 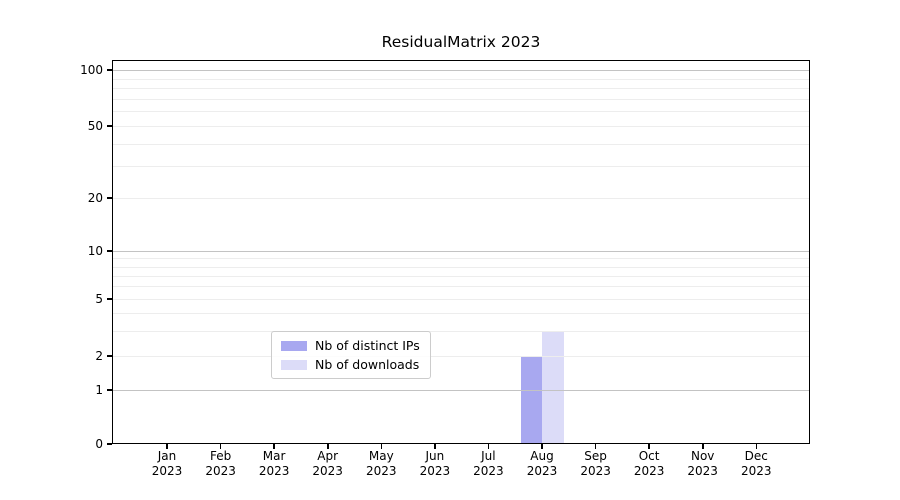 What do you see at coordinates (461, 42) in the screenshot?
I see `chart-title: ResidualMatrix 2023` at bounding box center [461, 42].